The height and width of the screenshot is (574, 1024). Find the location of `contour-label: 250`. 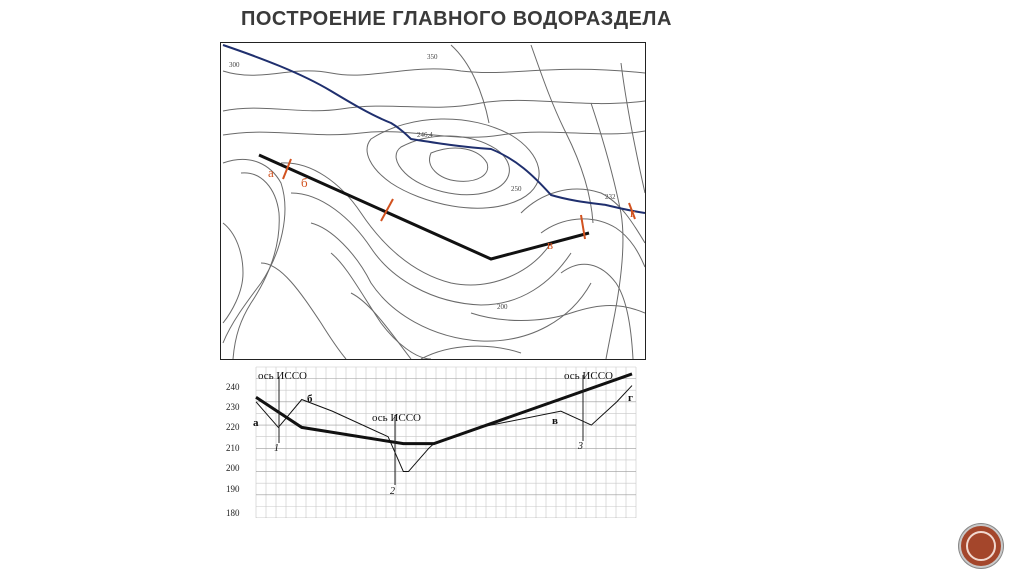

contour-label: 250 is located at coordinates (516, 189).